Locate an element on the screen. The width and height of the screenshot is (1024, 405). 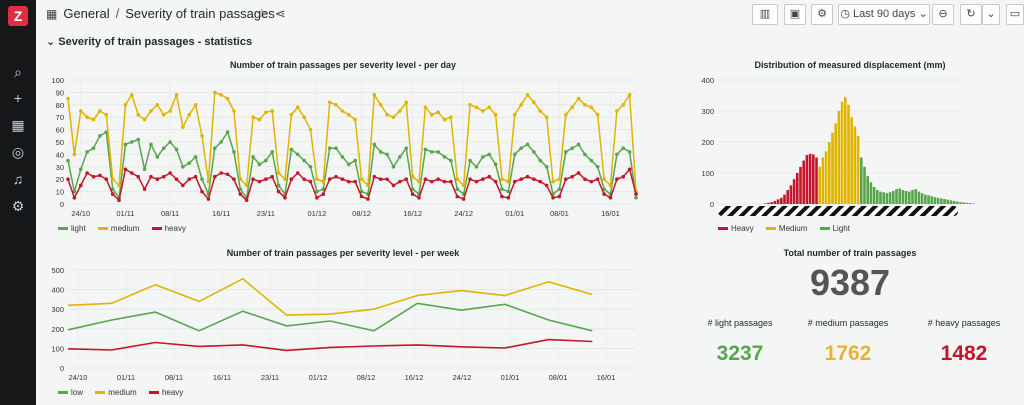
legend-item-light: Light is located at coordinates (834, 228).